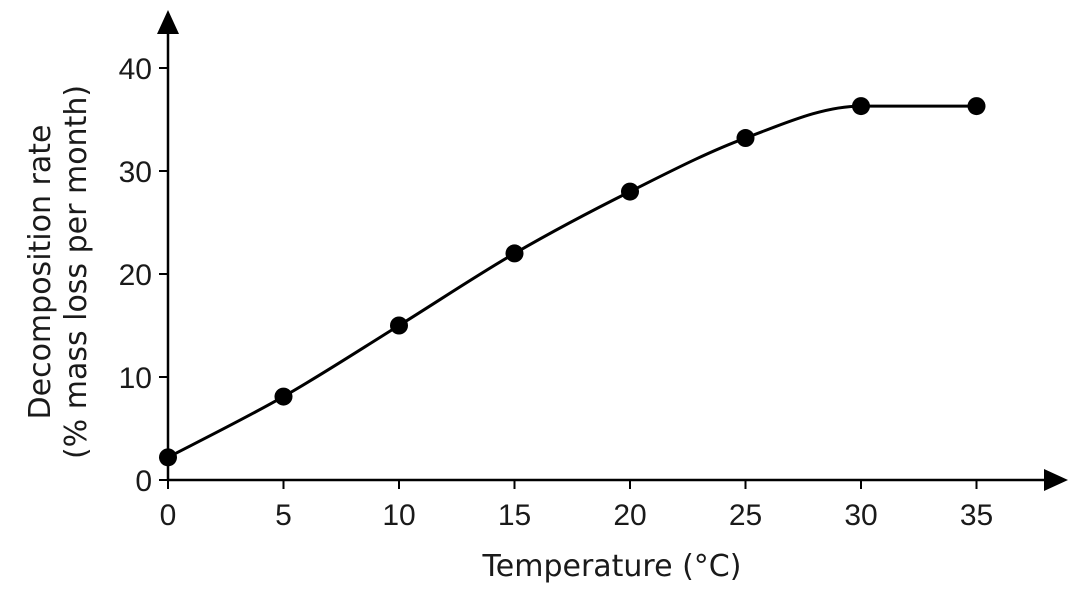 The image size is (1080, 589). Describe the element at coordinates (168, 515) in the screenshot. I see `x-tick-label: 0` at that location.